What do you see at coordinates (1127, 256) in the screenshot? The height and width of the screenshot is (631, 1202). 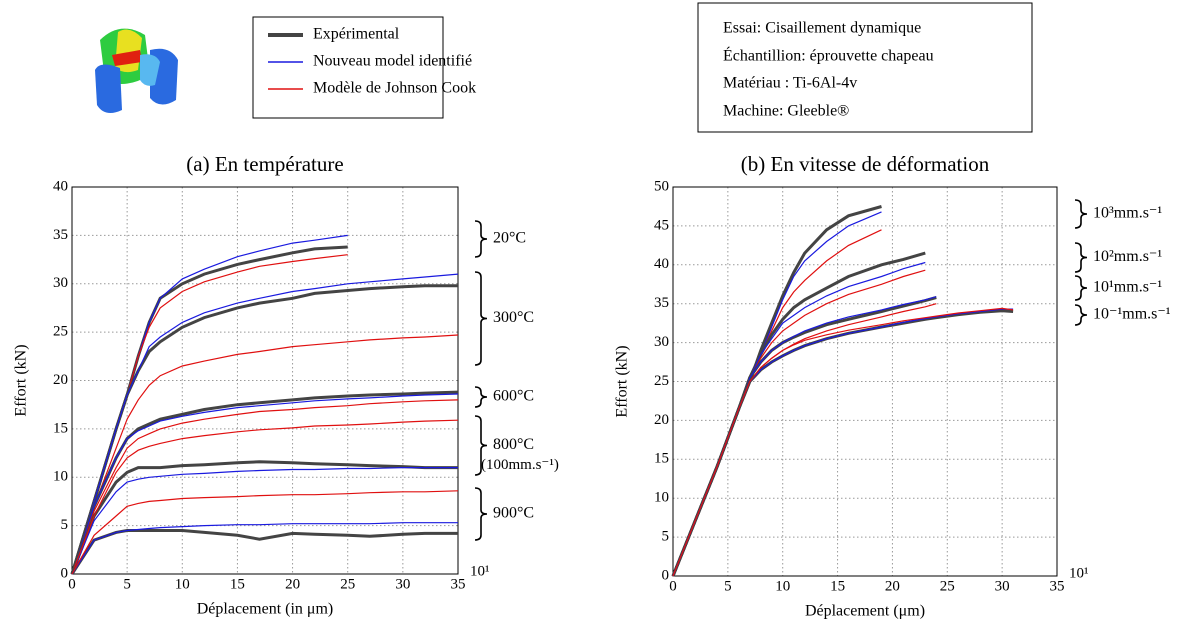 I see `group-label: 10²mm.s⁻¹` at bounding box center [1127, 256].